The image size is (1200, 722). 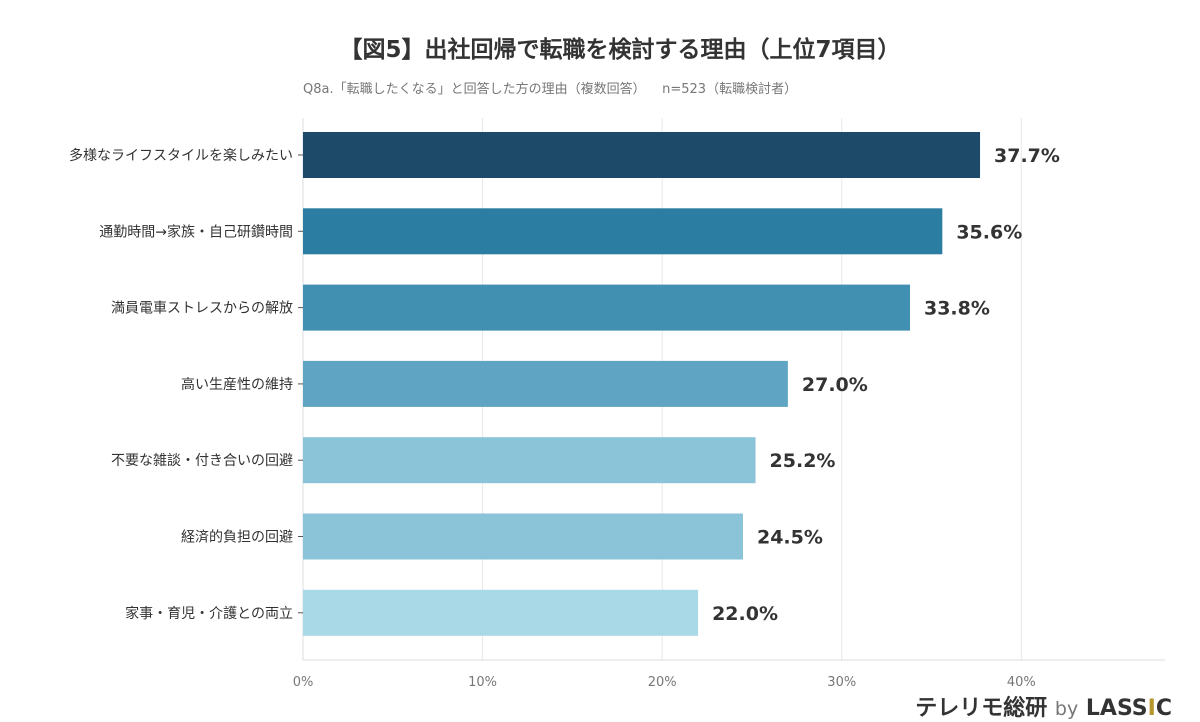 What do you see at coordinates (1151, 708) in the screenshot?
I see `logo-brand-i: I` at bounding box center [1151, 708].